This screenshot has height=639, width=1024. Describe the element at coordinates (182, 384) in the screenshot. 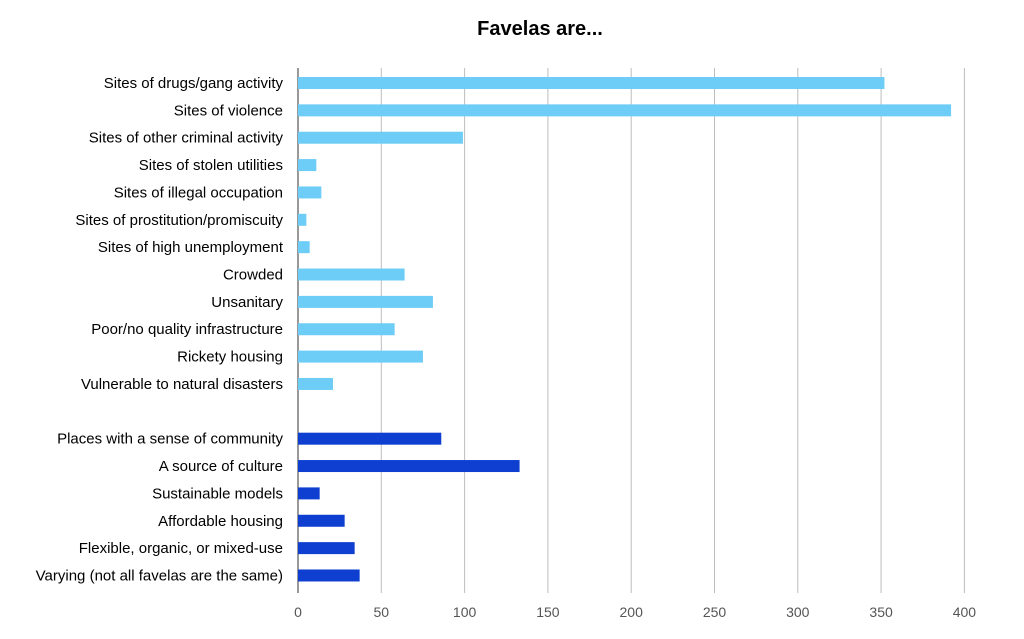

I see `category-label: Vulnerable to natural disasters` at that location.